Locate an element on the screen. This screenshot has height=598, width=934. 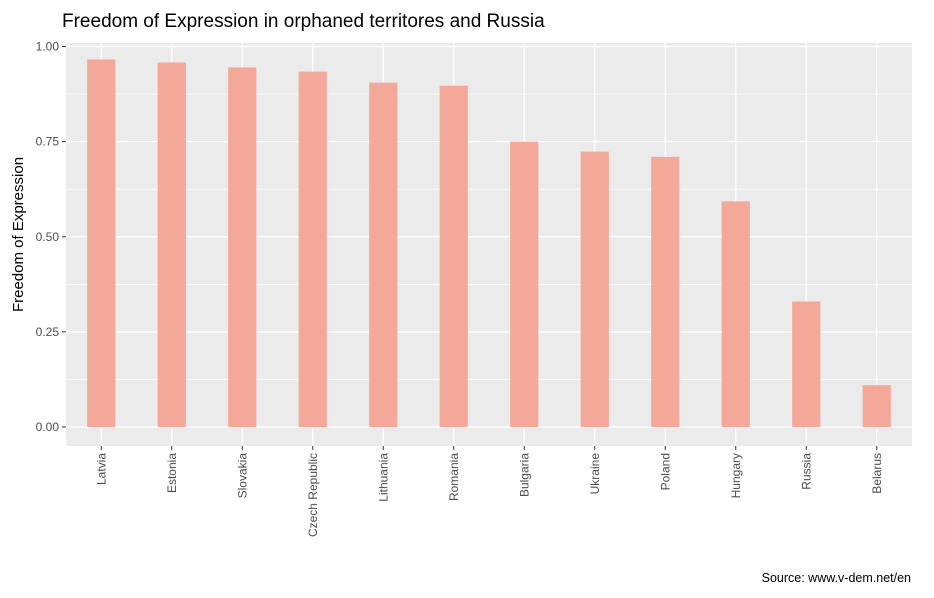
x-tick-label: Russia is located at coordinates (806, 471).